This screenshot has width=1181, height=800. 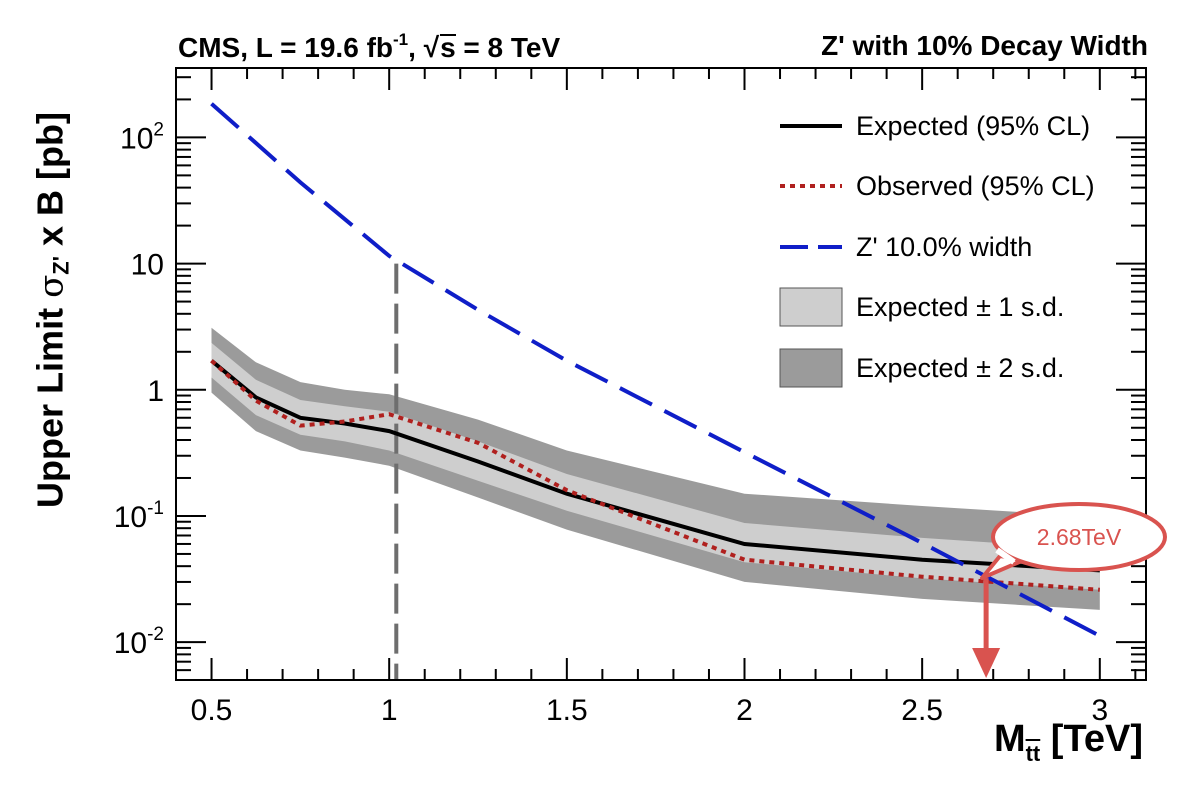 I want to click on sqrt-argument: s, so click(x=448, y=47).